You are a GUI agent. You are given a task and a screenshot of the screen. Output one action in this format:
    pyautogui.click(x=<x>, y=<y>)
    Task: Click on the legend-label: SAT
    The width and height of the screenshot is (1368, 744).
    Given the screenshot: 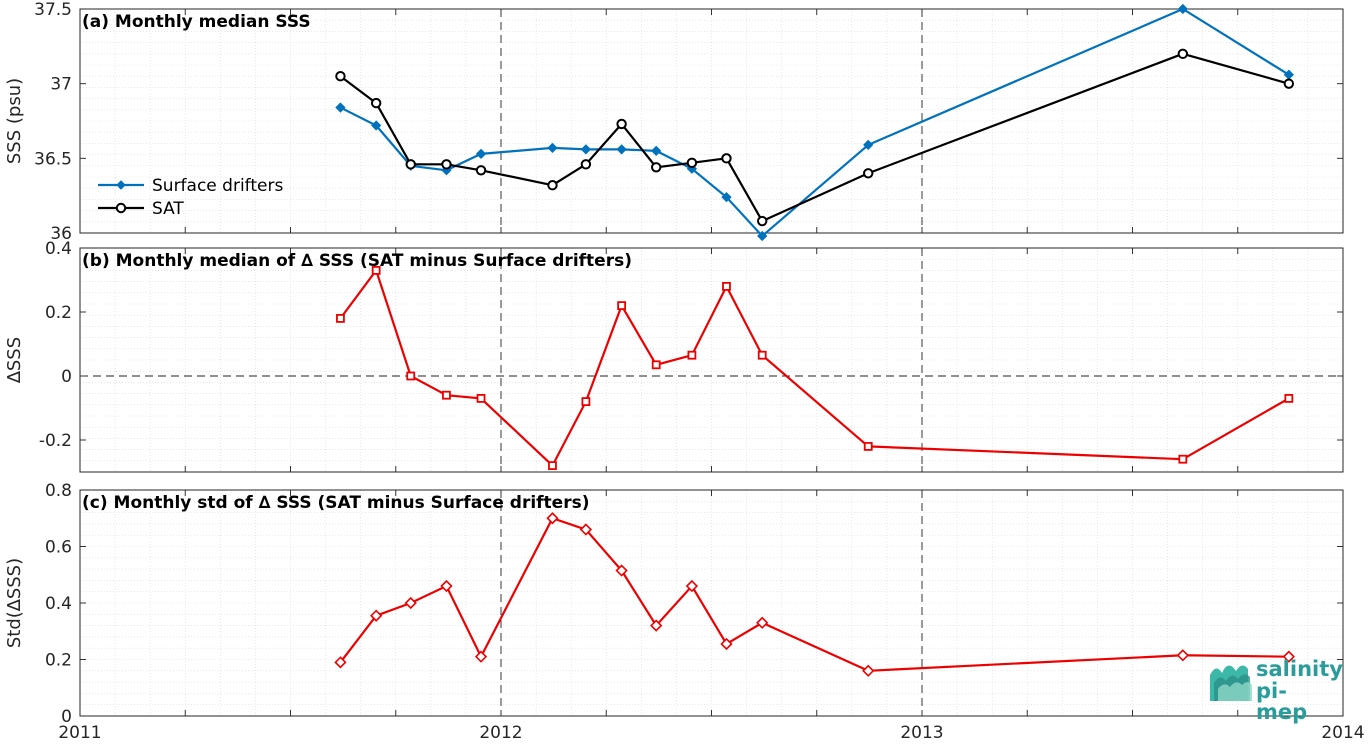 What is the action you would take?
    pyautogui.click(x=168, y=209)
    